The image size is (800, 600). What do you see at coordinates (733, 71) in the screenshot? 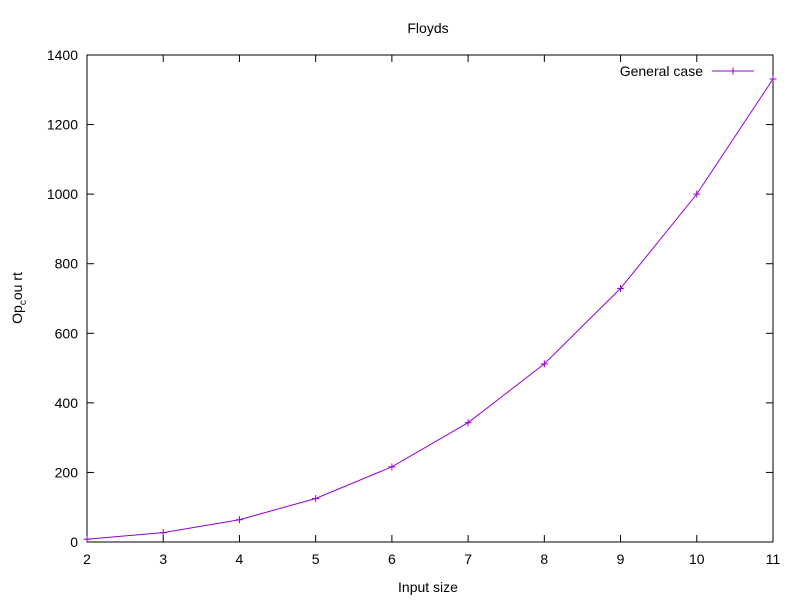
I see `legend-marker-plus` at bounding box center [733, 71].